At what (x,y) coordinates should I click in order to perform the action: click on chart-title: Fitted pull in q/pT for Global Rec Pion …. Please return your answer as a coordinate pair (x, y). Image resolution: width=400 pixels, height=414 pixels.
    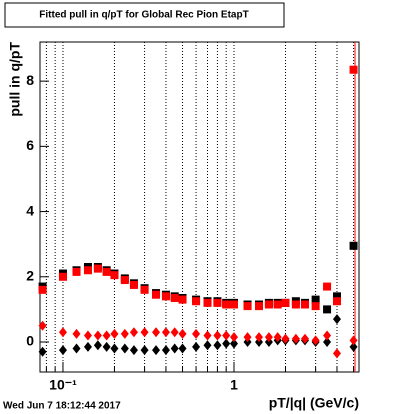
    Looking at the image, I should click on (143, 15).